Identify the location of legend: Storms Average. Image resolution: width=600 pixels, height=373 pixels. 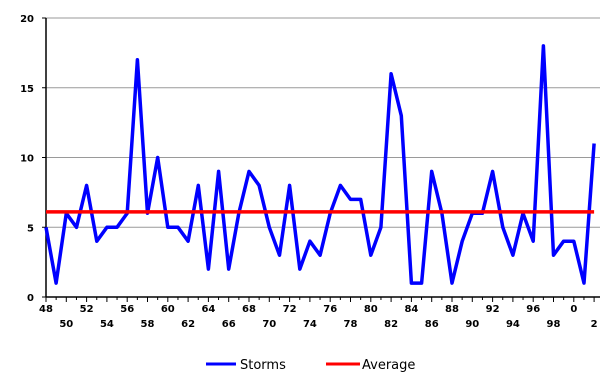
(310, 365).